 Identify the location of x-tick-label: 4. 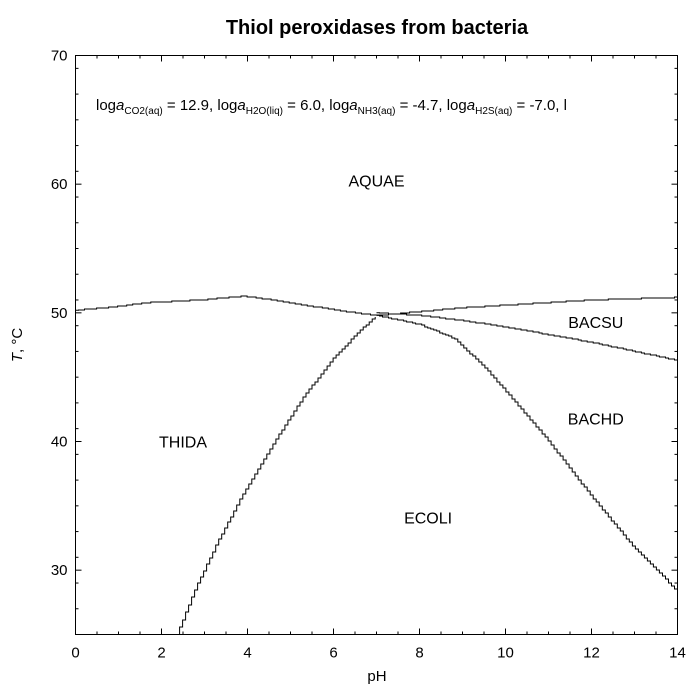
(247, 653).